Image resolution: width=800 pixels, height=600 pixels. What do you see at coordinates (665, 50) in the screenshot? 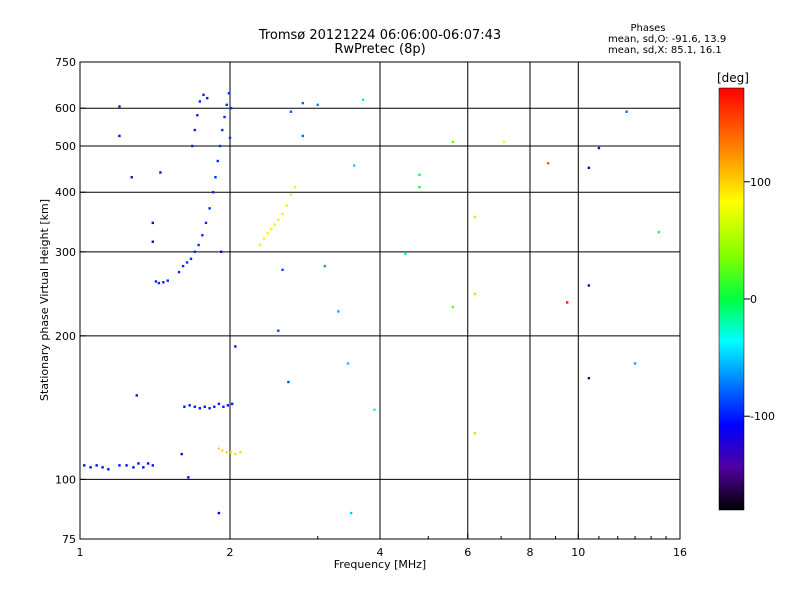
I see `phase-info-x: mean, sd,X: 85.1, 16.1` at bounding box center [665, 50].